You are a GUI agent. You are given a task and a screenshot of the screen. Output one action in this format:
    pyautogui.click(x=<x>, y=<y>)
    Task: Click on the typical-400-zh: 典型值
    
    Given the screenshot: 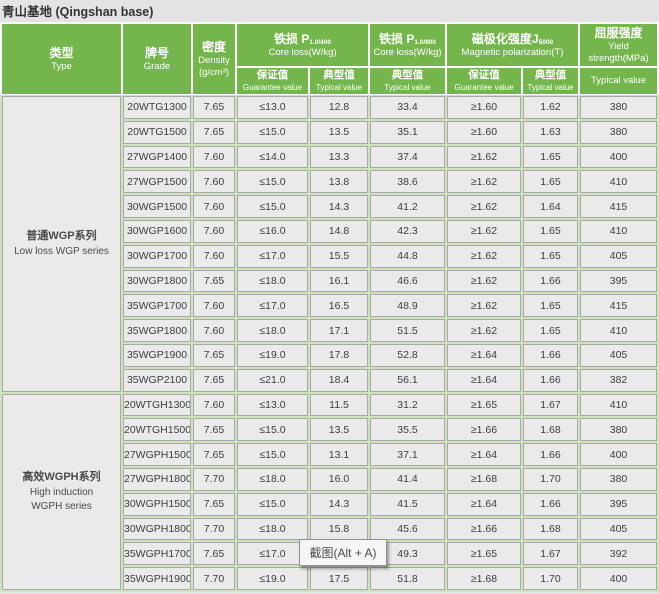 What is the action you would take?
    pyautogui.click(x=339, y=75)
    